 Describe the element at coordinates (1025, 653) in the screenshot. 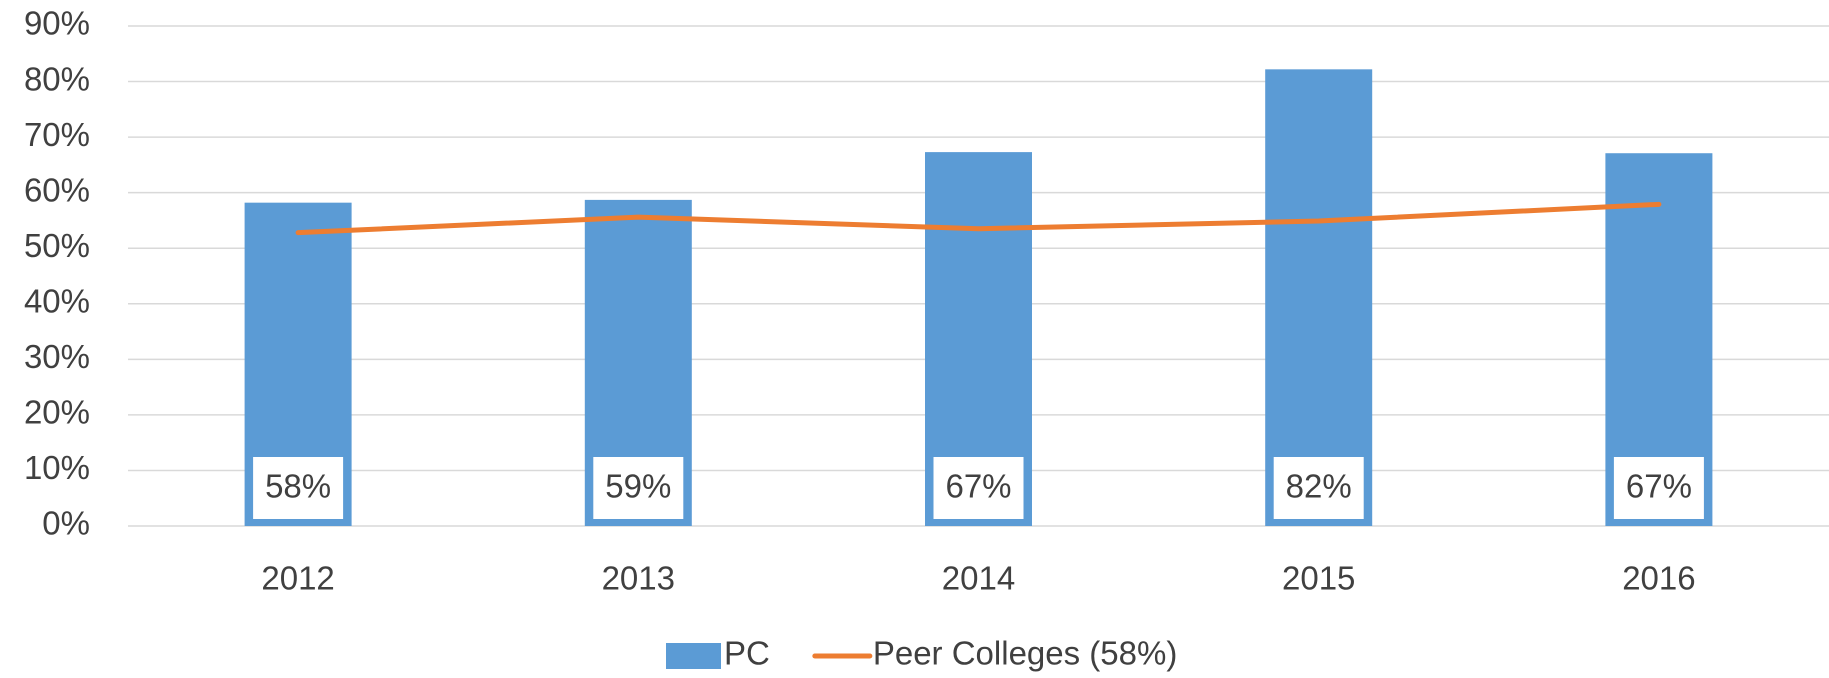

I see `legend-label: Peer Colleges (58%)` at that location.